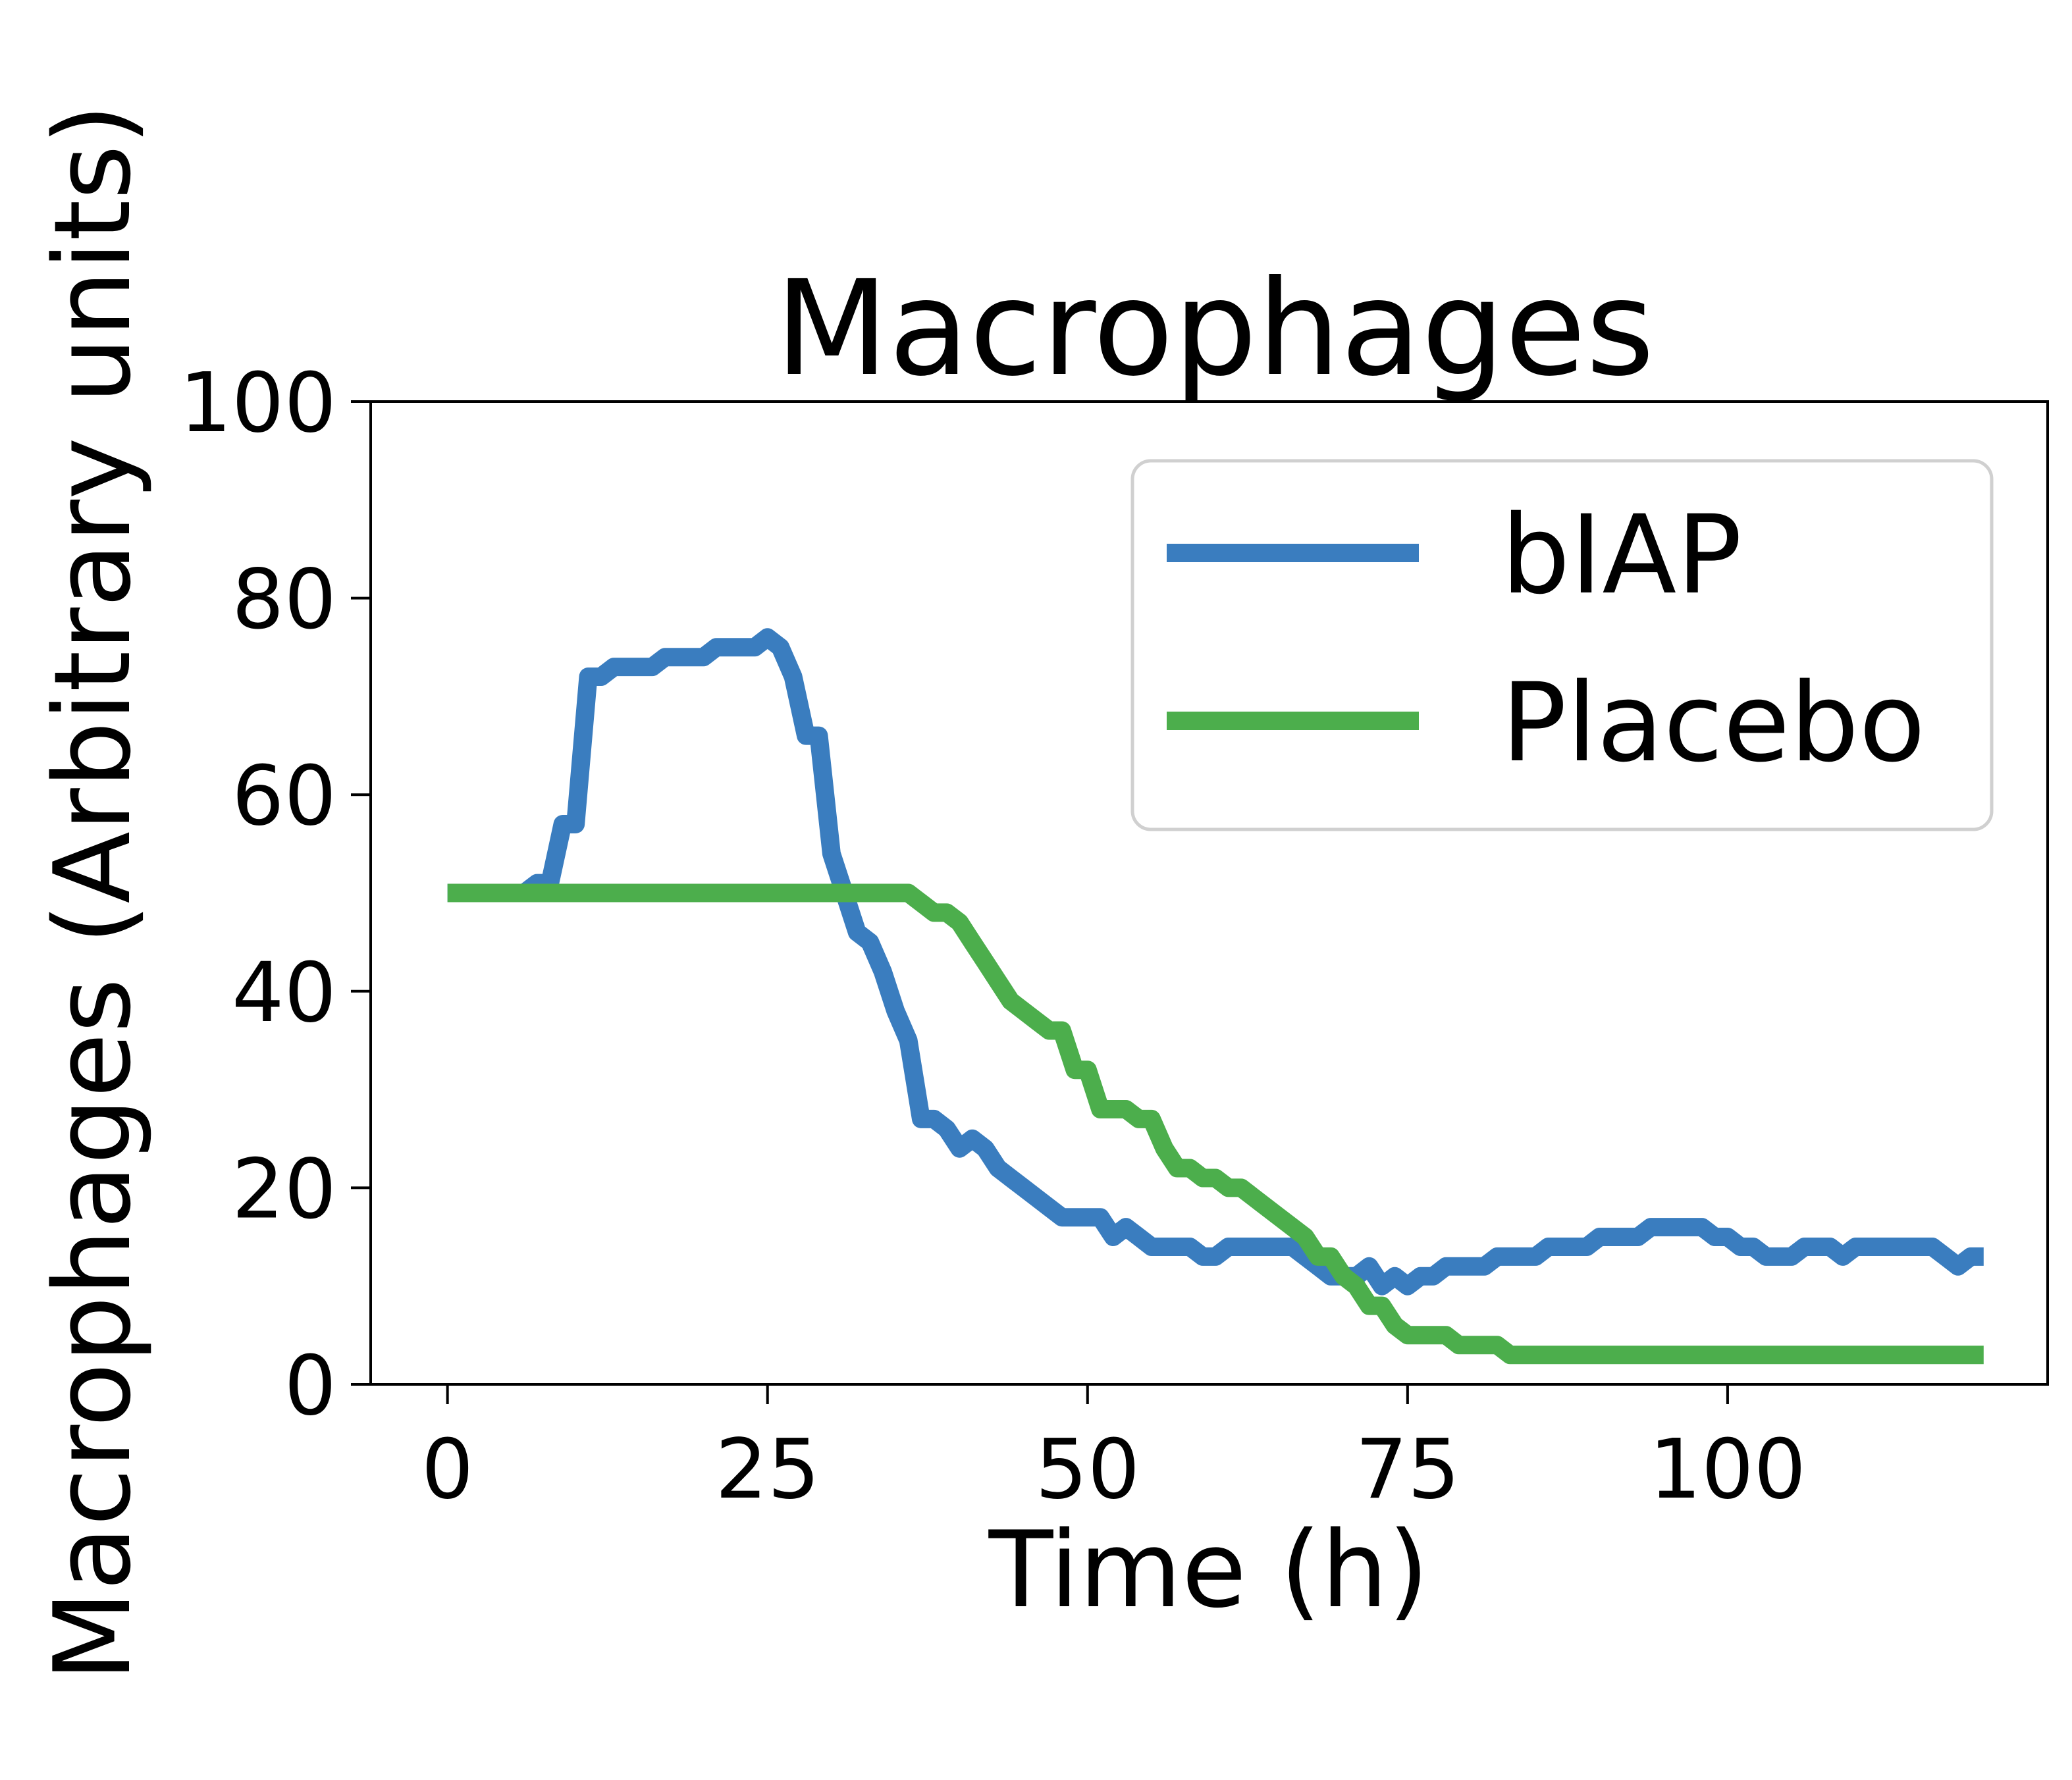 The width and height of the screenshot is (2072, 1780). What do you see at coordinates (275, 894) in the screenshot?
I see `y-axis: 0 20 40 60 80 100` at bounding box center [275, 894].